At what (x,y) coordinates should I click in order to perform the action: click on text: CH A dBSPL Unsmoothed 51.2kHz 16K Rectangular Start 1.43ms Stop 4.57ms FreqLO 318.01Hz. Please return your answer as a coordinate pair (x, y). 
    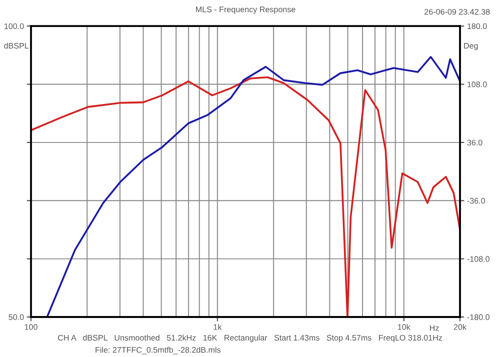
    Looking at the image, I should click on (250, 338).